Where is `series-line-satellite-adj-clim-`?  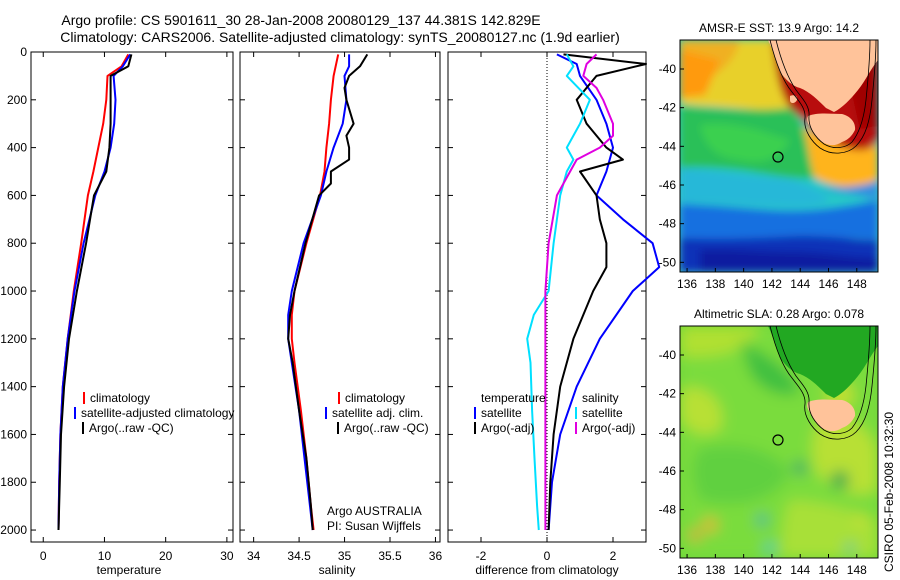 series-line-satellite-adj-clim- is located at coordinates (319, 292).